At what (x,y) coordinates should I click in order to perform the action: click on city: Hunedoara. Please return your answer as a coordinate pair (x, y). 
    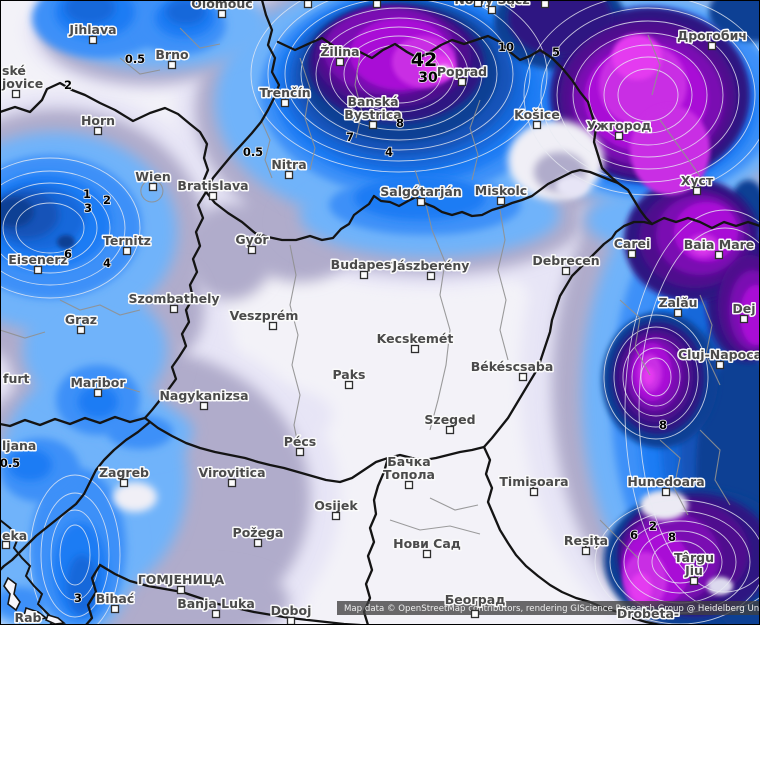
    Looking at the image, I should click on (666, 485).